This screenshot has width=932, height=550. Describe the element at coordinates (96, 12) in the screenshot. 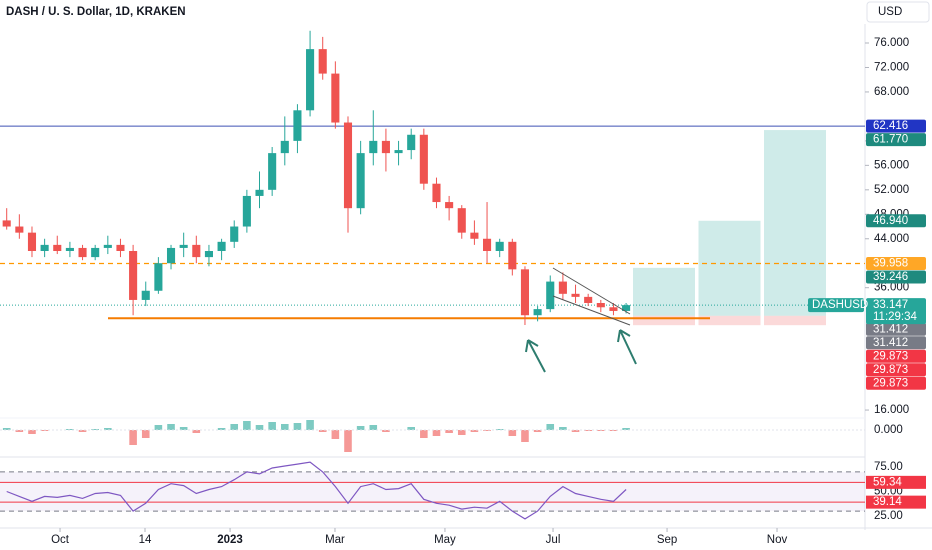

I see `chart-title: DASH / U. S. Dollar, 1D, KRAKEN` at that location.